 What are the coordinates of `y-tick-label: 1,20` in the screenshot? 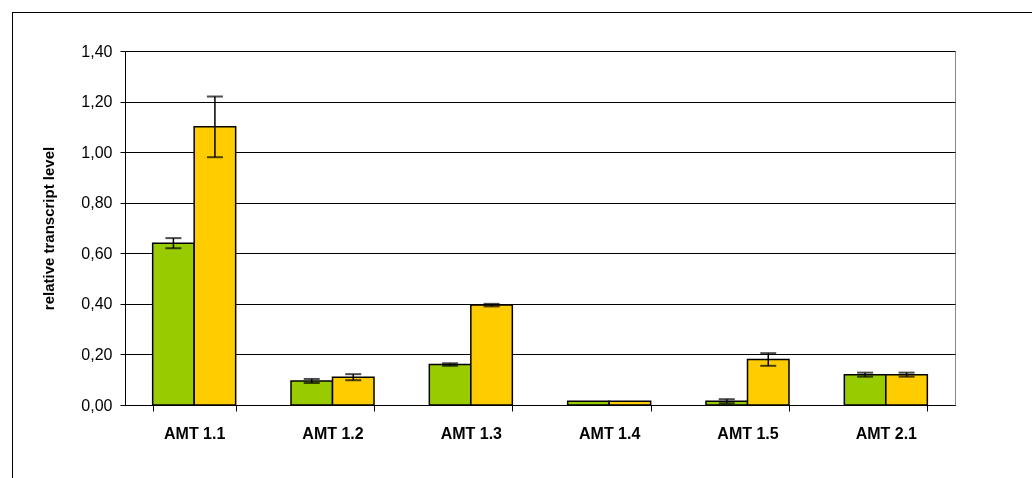 It's located at (97, 102).